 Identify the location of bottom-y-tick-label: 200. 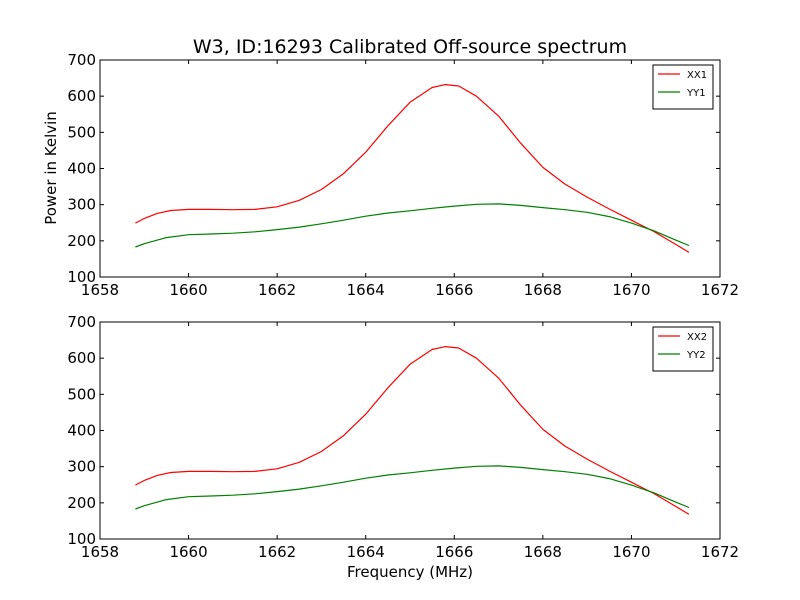
(81, 503).